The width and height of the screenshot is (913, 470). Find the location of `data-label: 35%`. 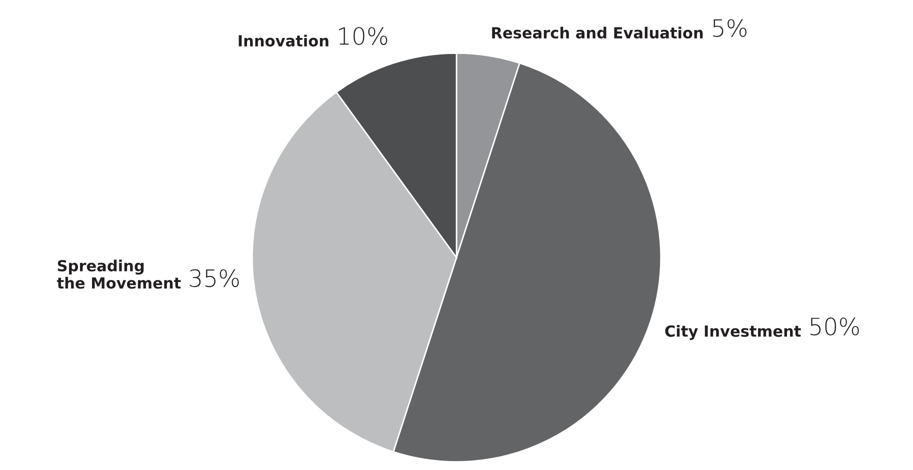

data-label: 35% is located at coordinates (214, 278).